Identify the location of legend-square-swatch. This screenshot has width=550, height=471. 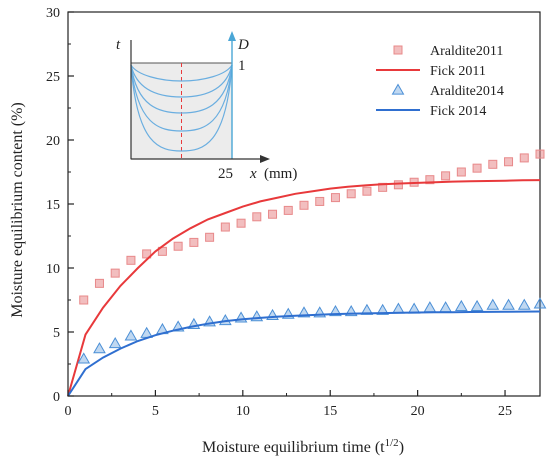
(398, 50).